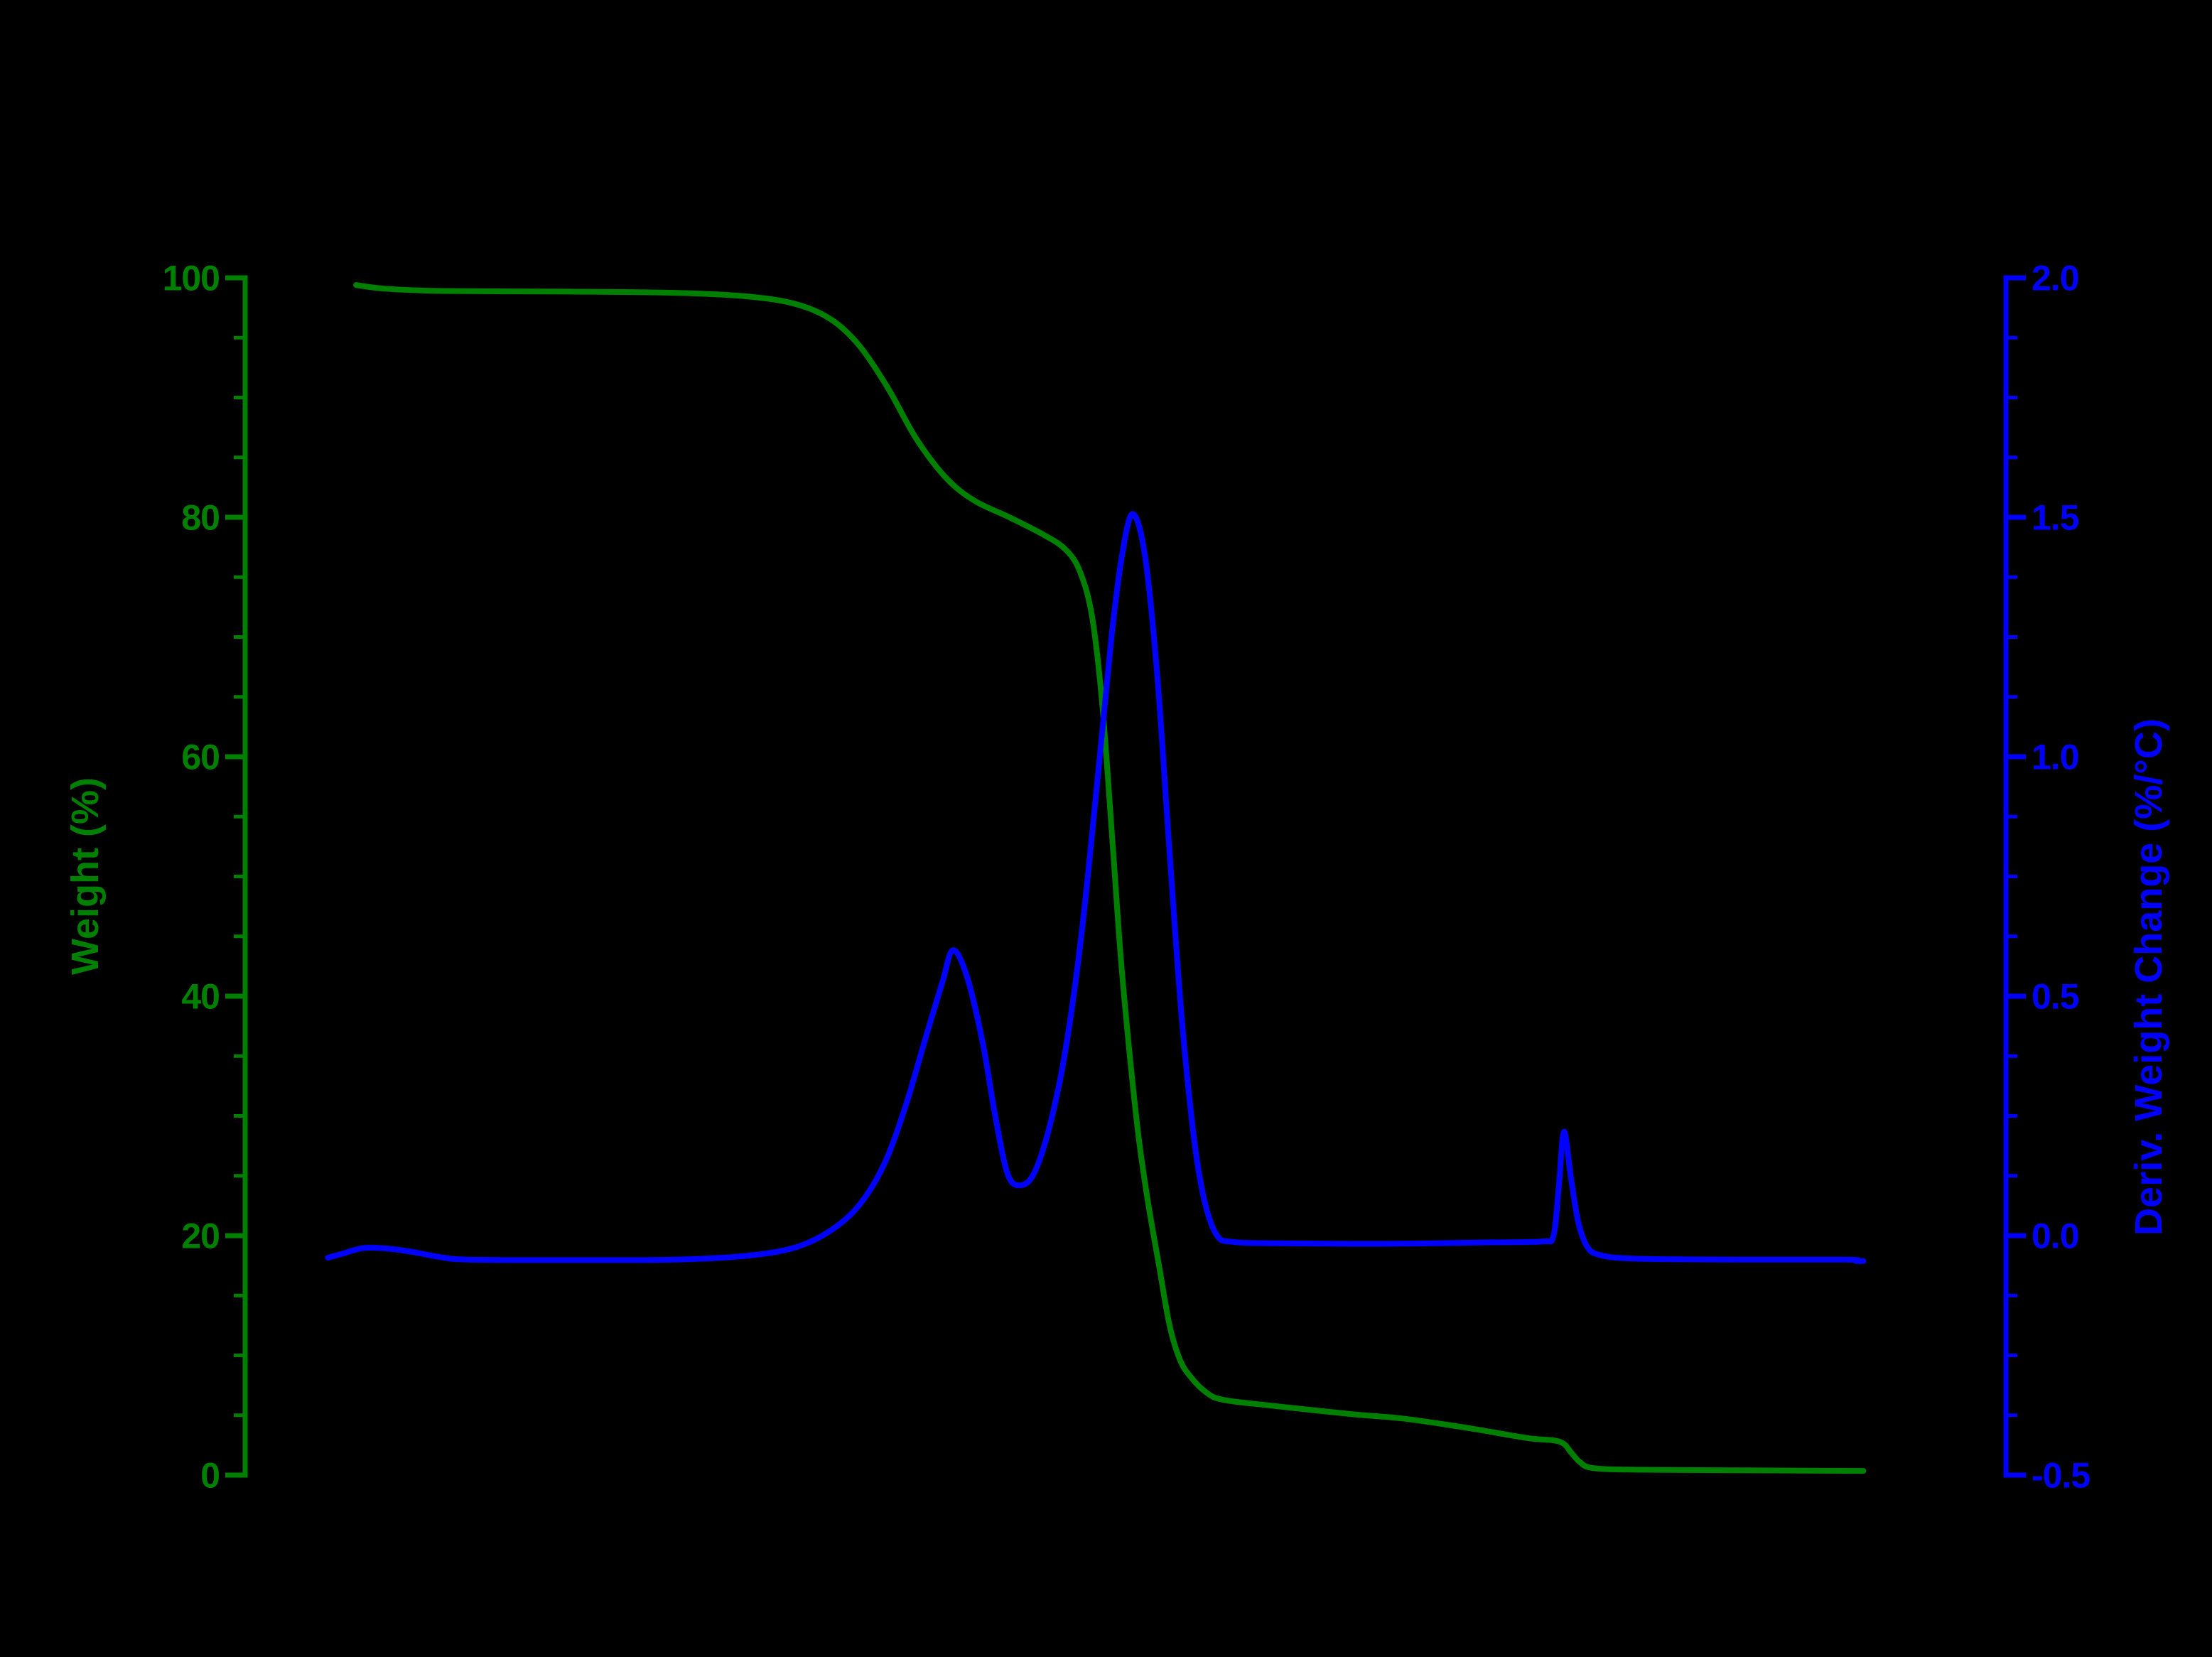 The image size is (2212, 1657). Describe the element at coordinates (200, 997) in the screenshot. I see `left-axis-tick-label: 40` at that location.